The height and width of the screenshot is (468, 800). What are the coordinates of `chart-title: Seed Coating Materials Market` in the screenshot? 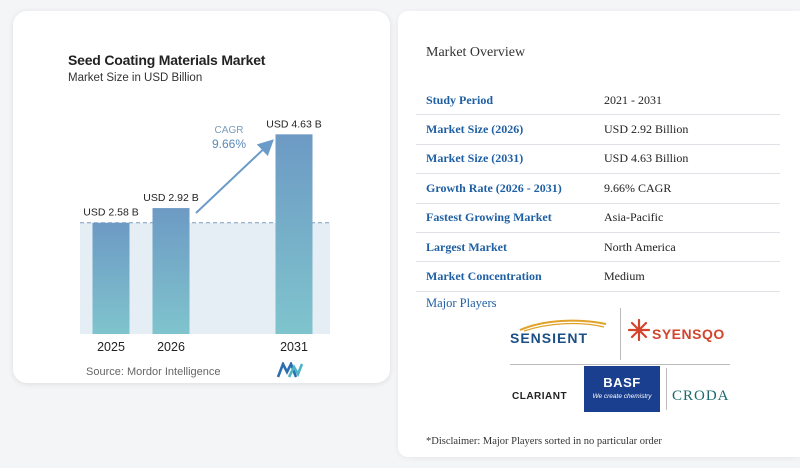 It's located at (167, 60).